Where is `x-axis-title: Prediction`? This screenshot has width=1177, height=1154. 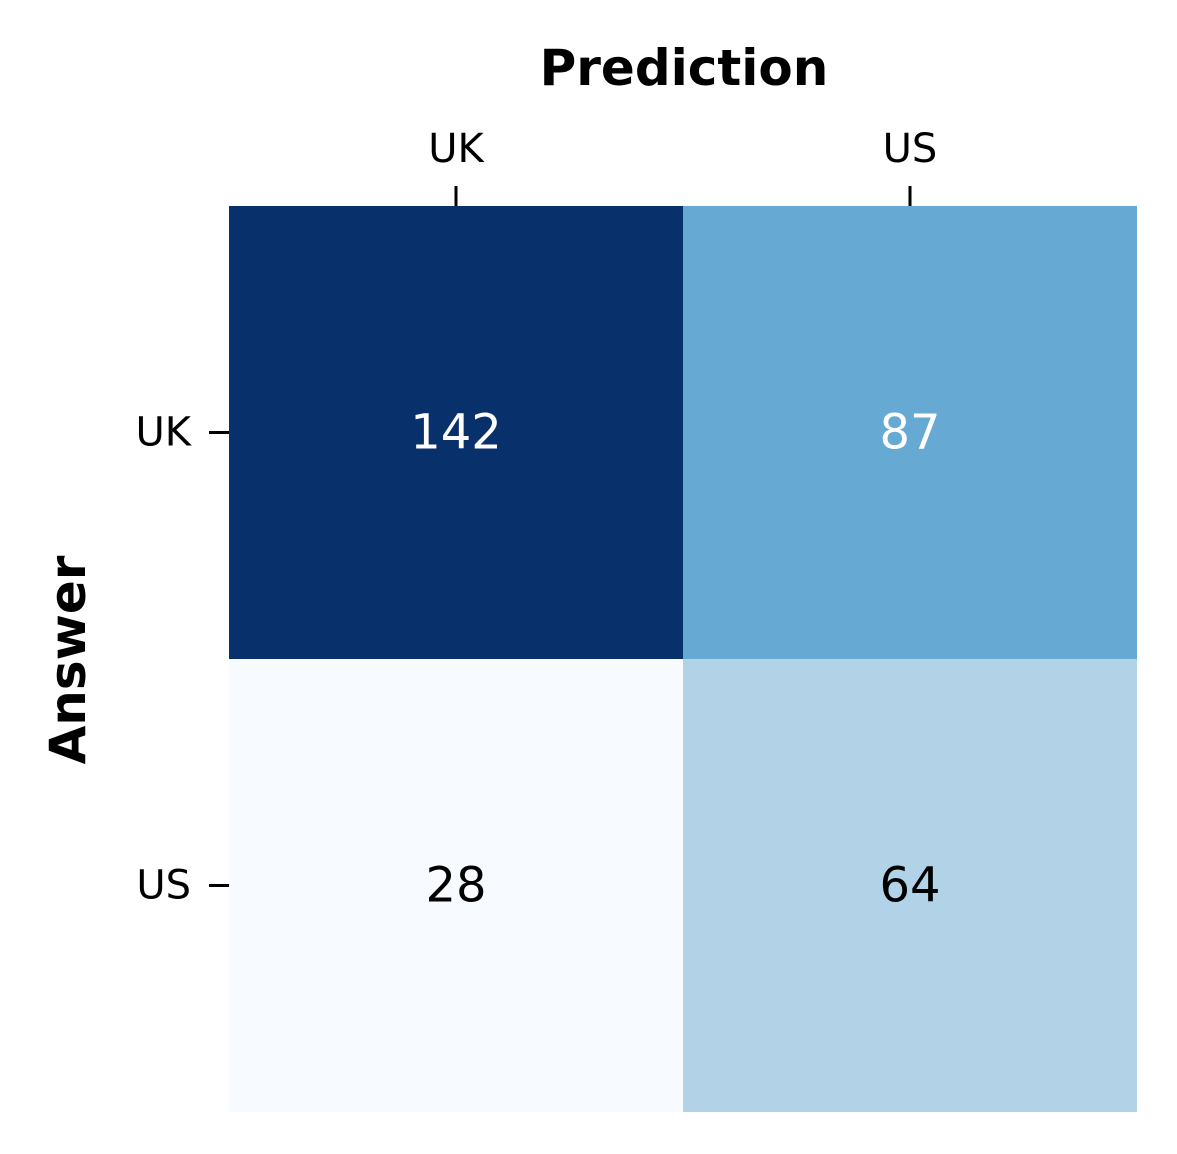 x-axis-title: Prediction is located at coordinates (684, 68).